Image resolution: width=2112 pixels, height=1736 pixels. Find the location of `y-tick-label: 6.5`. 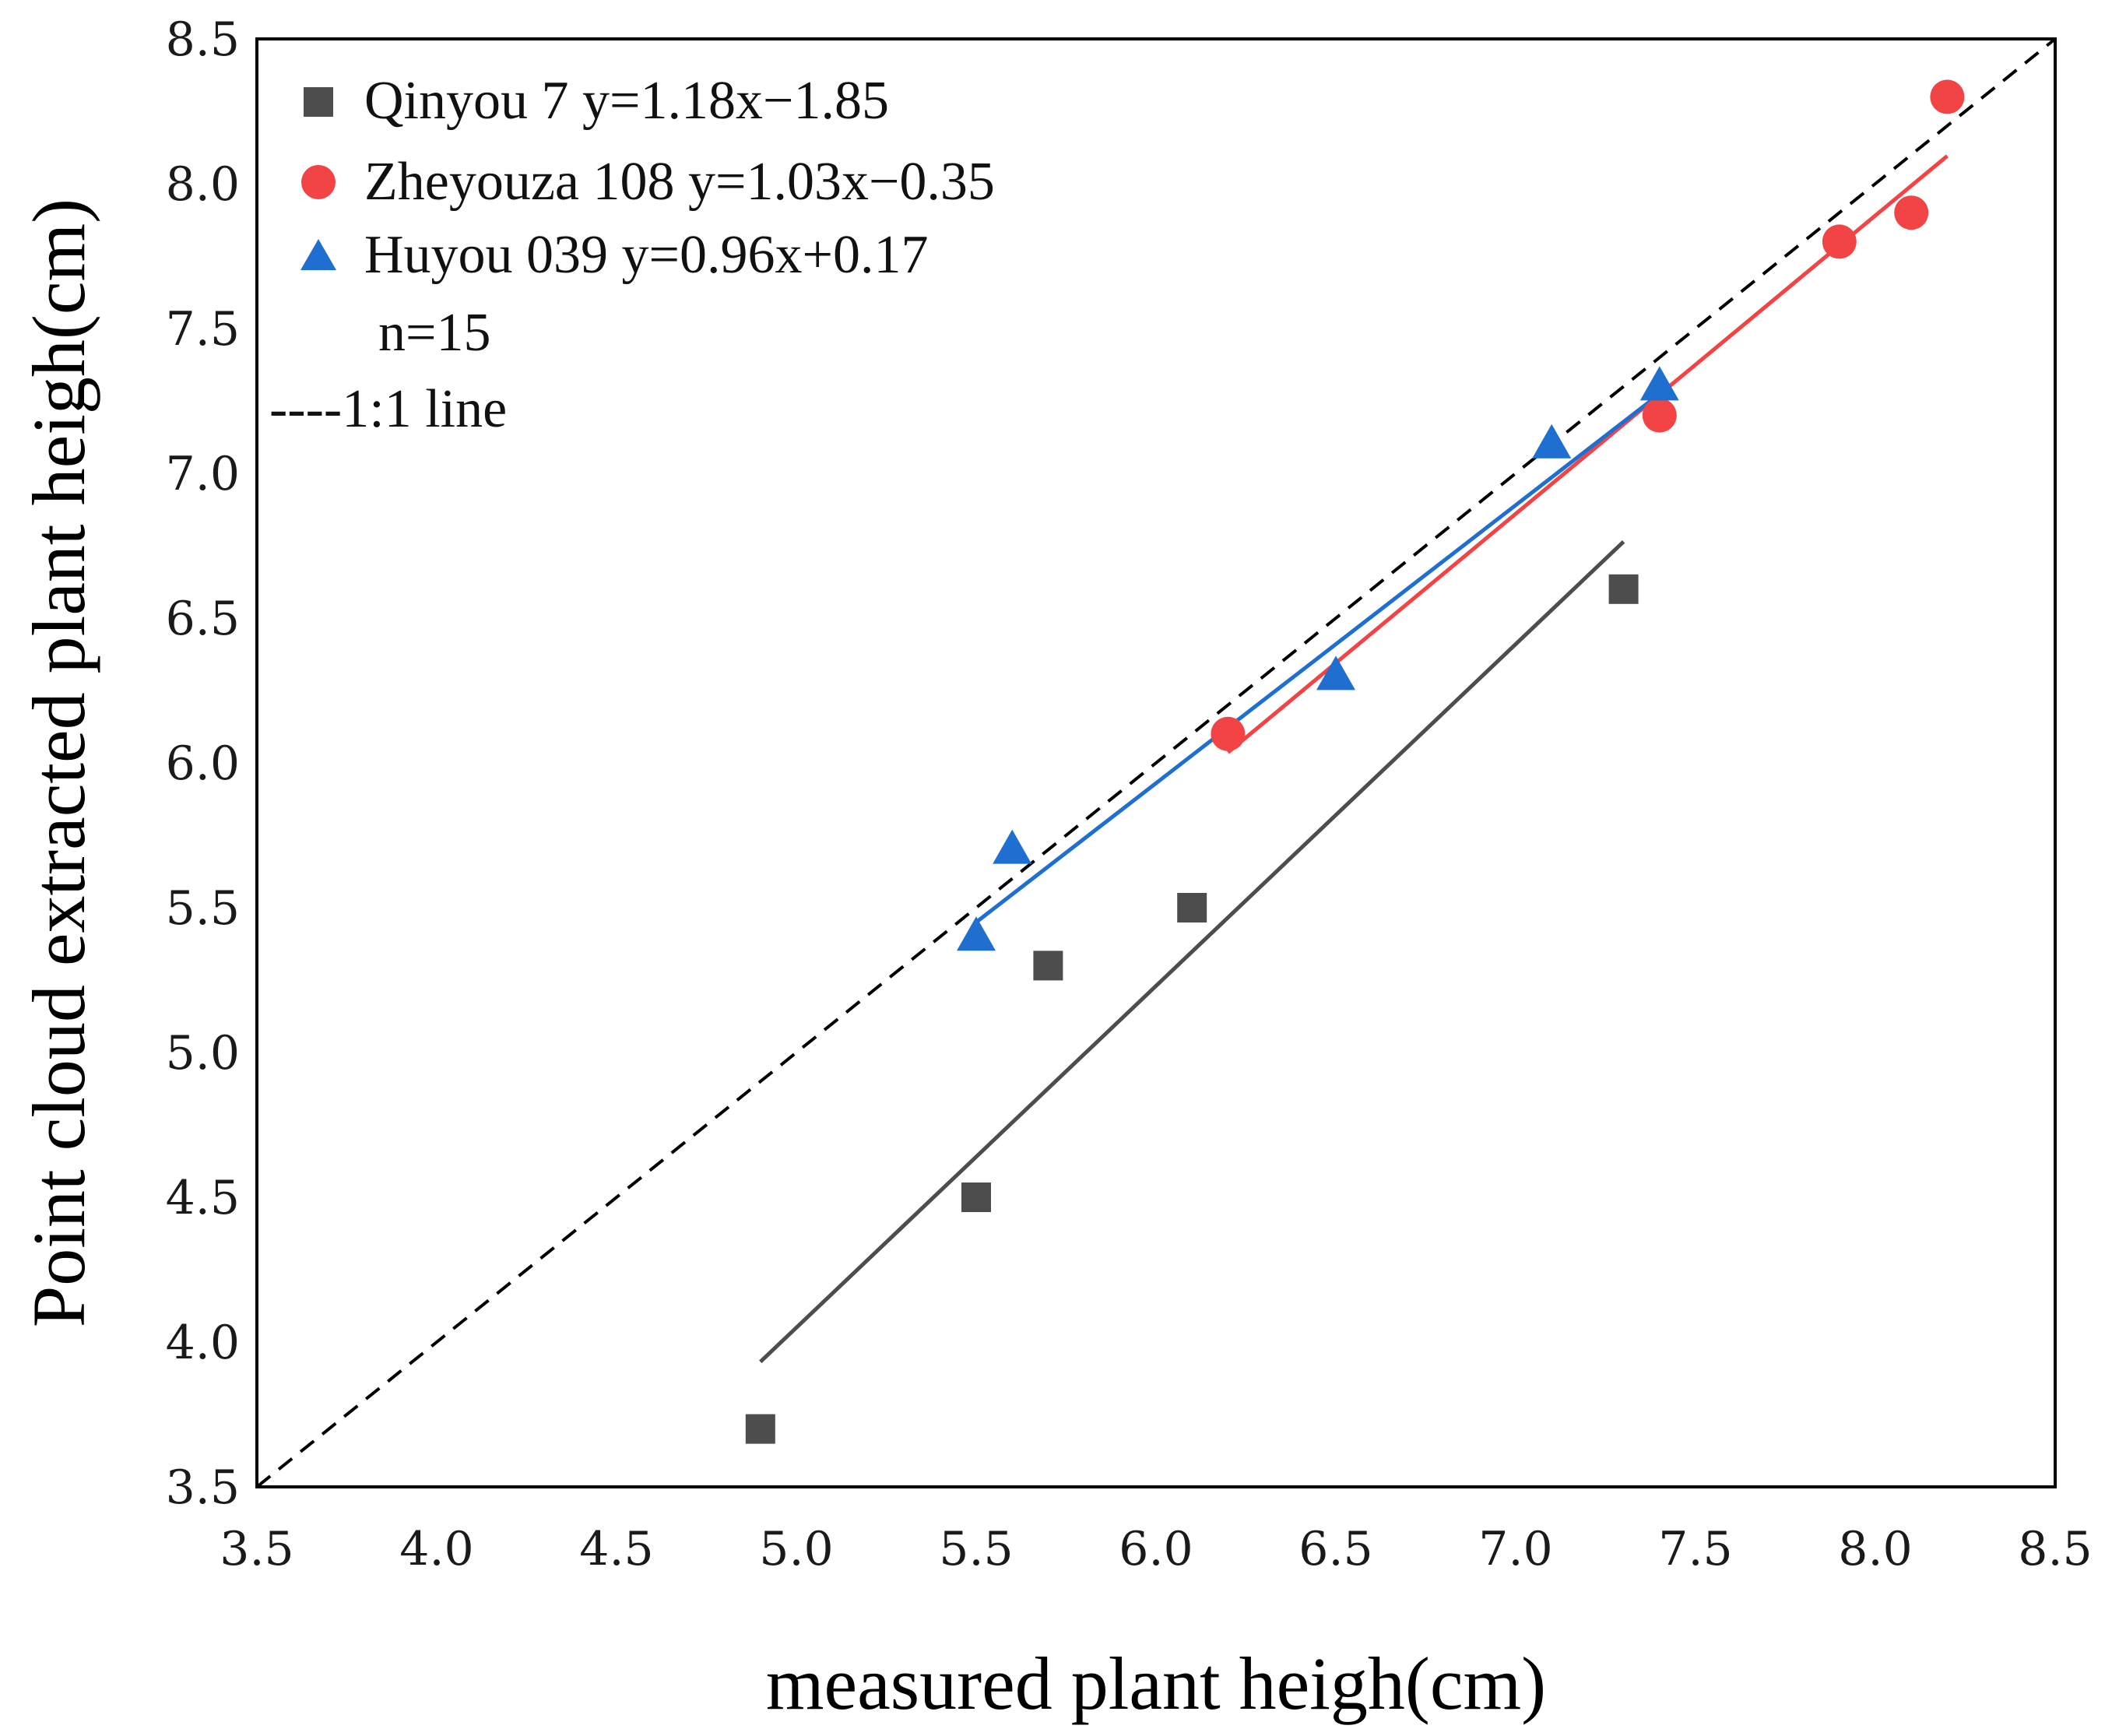

y-tick-label: 6.5 is located at coordinates (203, 619).